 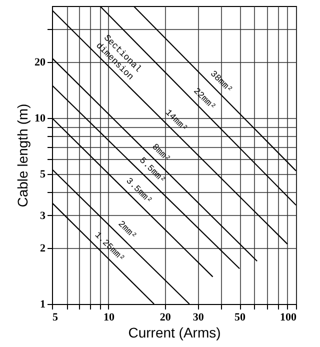 I want to click on x-tick-label: 50, so click(x=240, y=318).